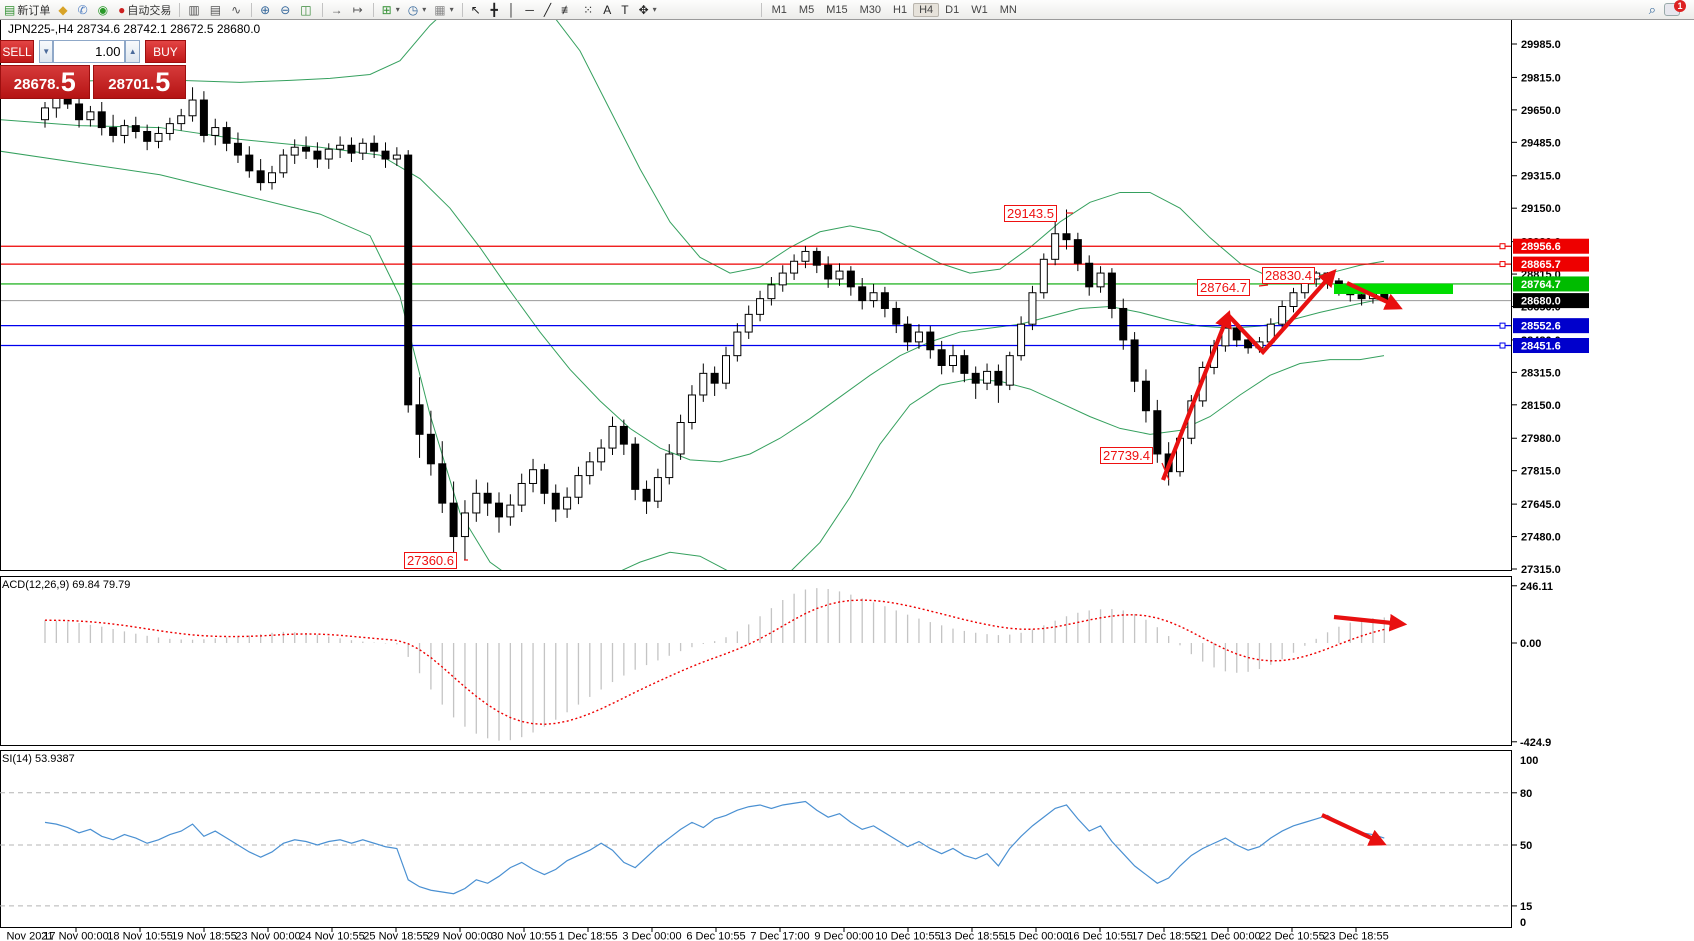  Describe the element at coordinates (589, 9) in the screenshot. I see `grid-icon: ⁙` at that location.